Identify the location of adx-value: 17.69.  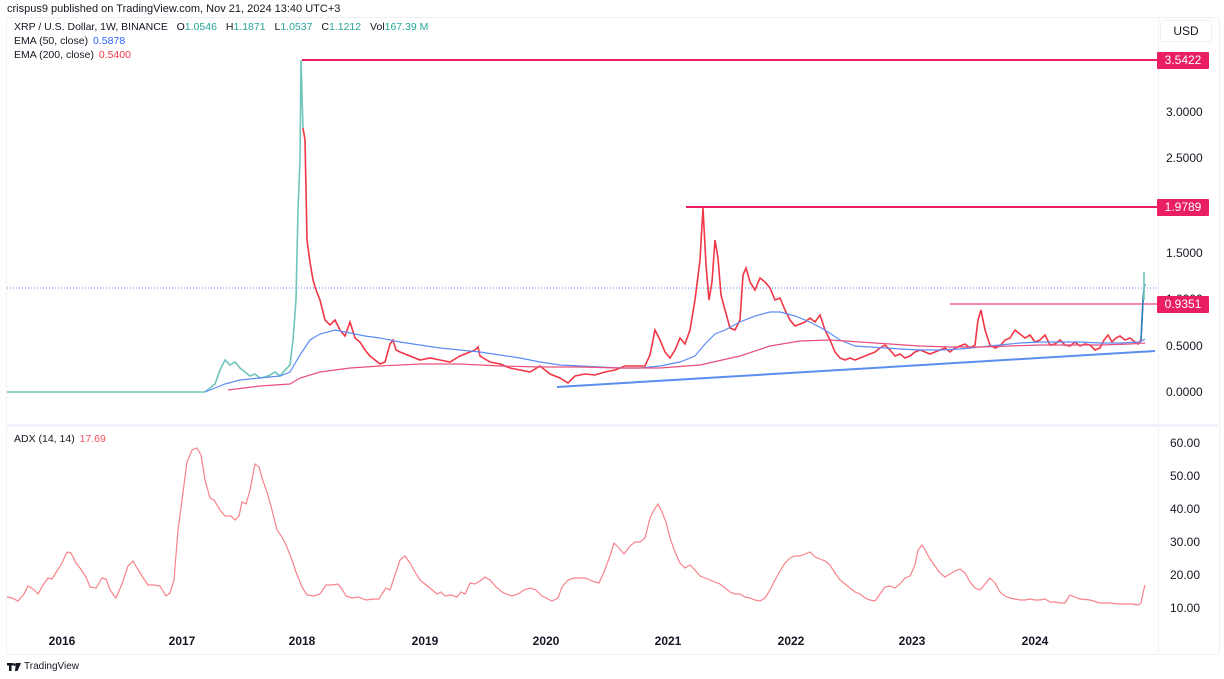
(92, 439).